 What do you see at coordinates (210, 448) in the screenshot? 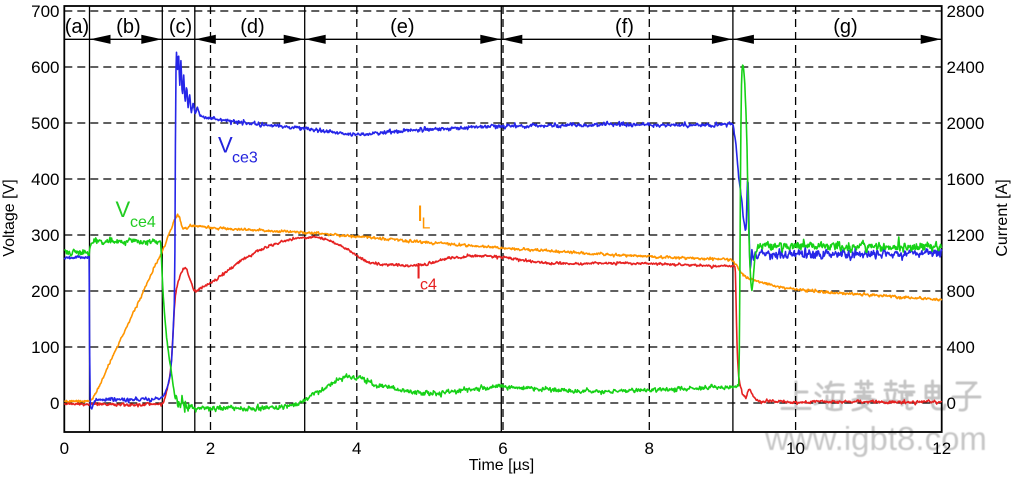
I see `svg-text: 2` at bounding box center [210, 448].